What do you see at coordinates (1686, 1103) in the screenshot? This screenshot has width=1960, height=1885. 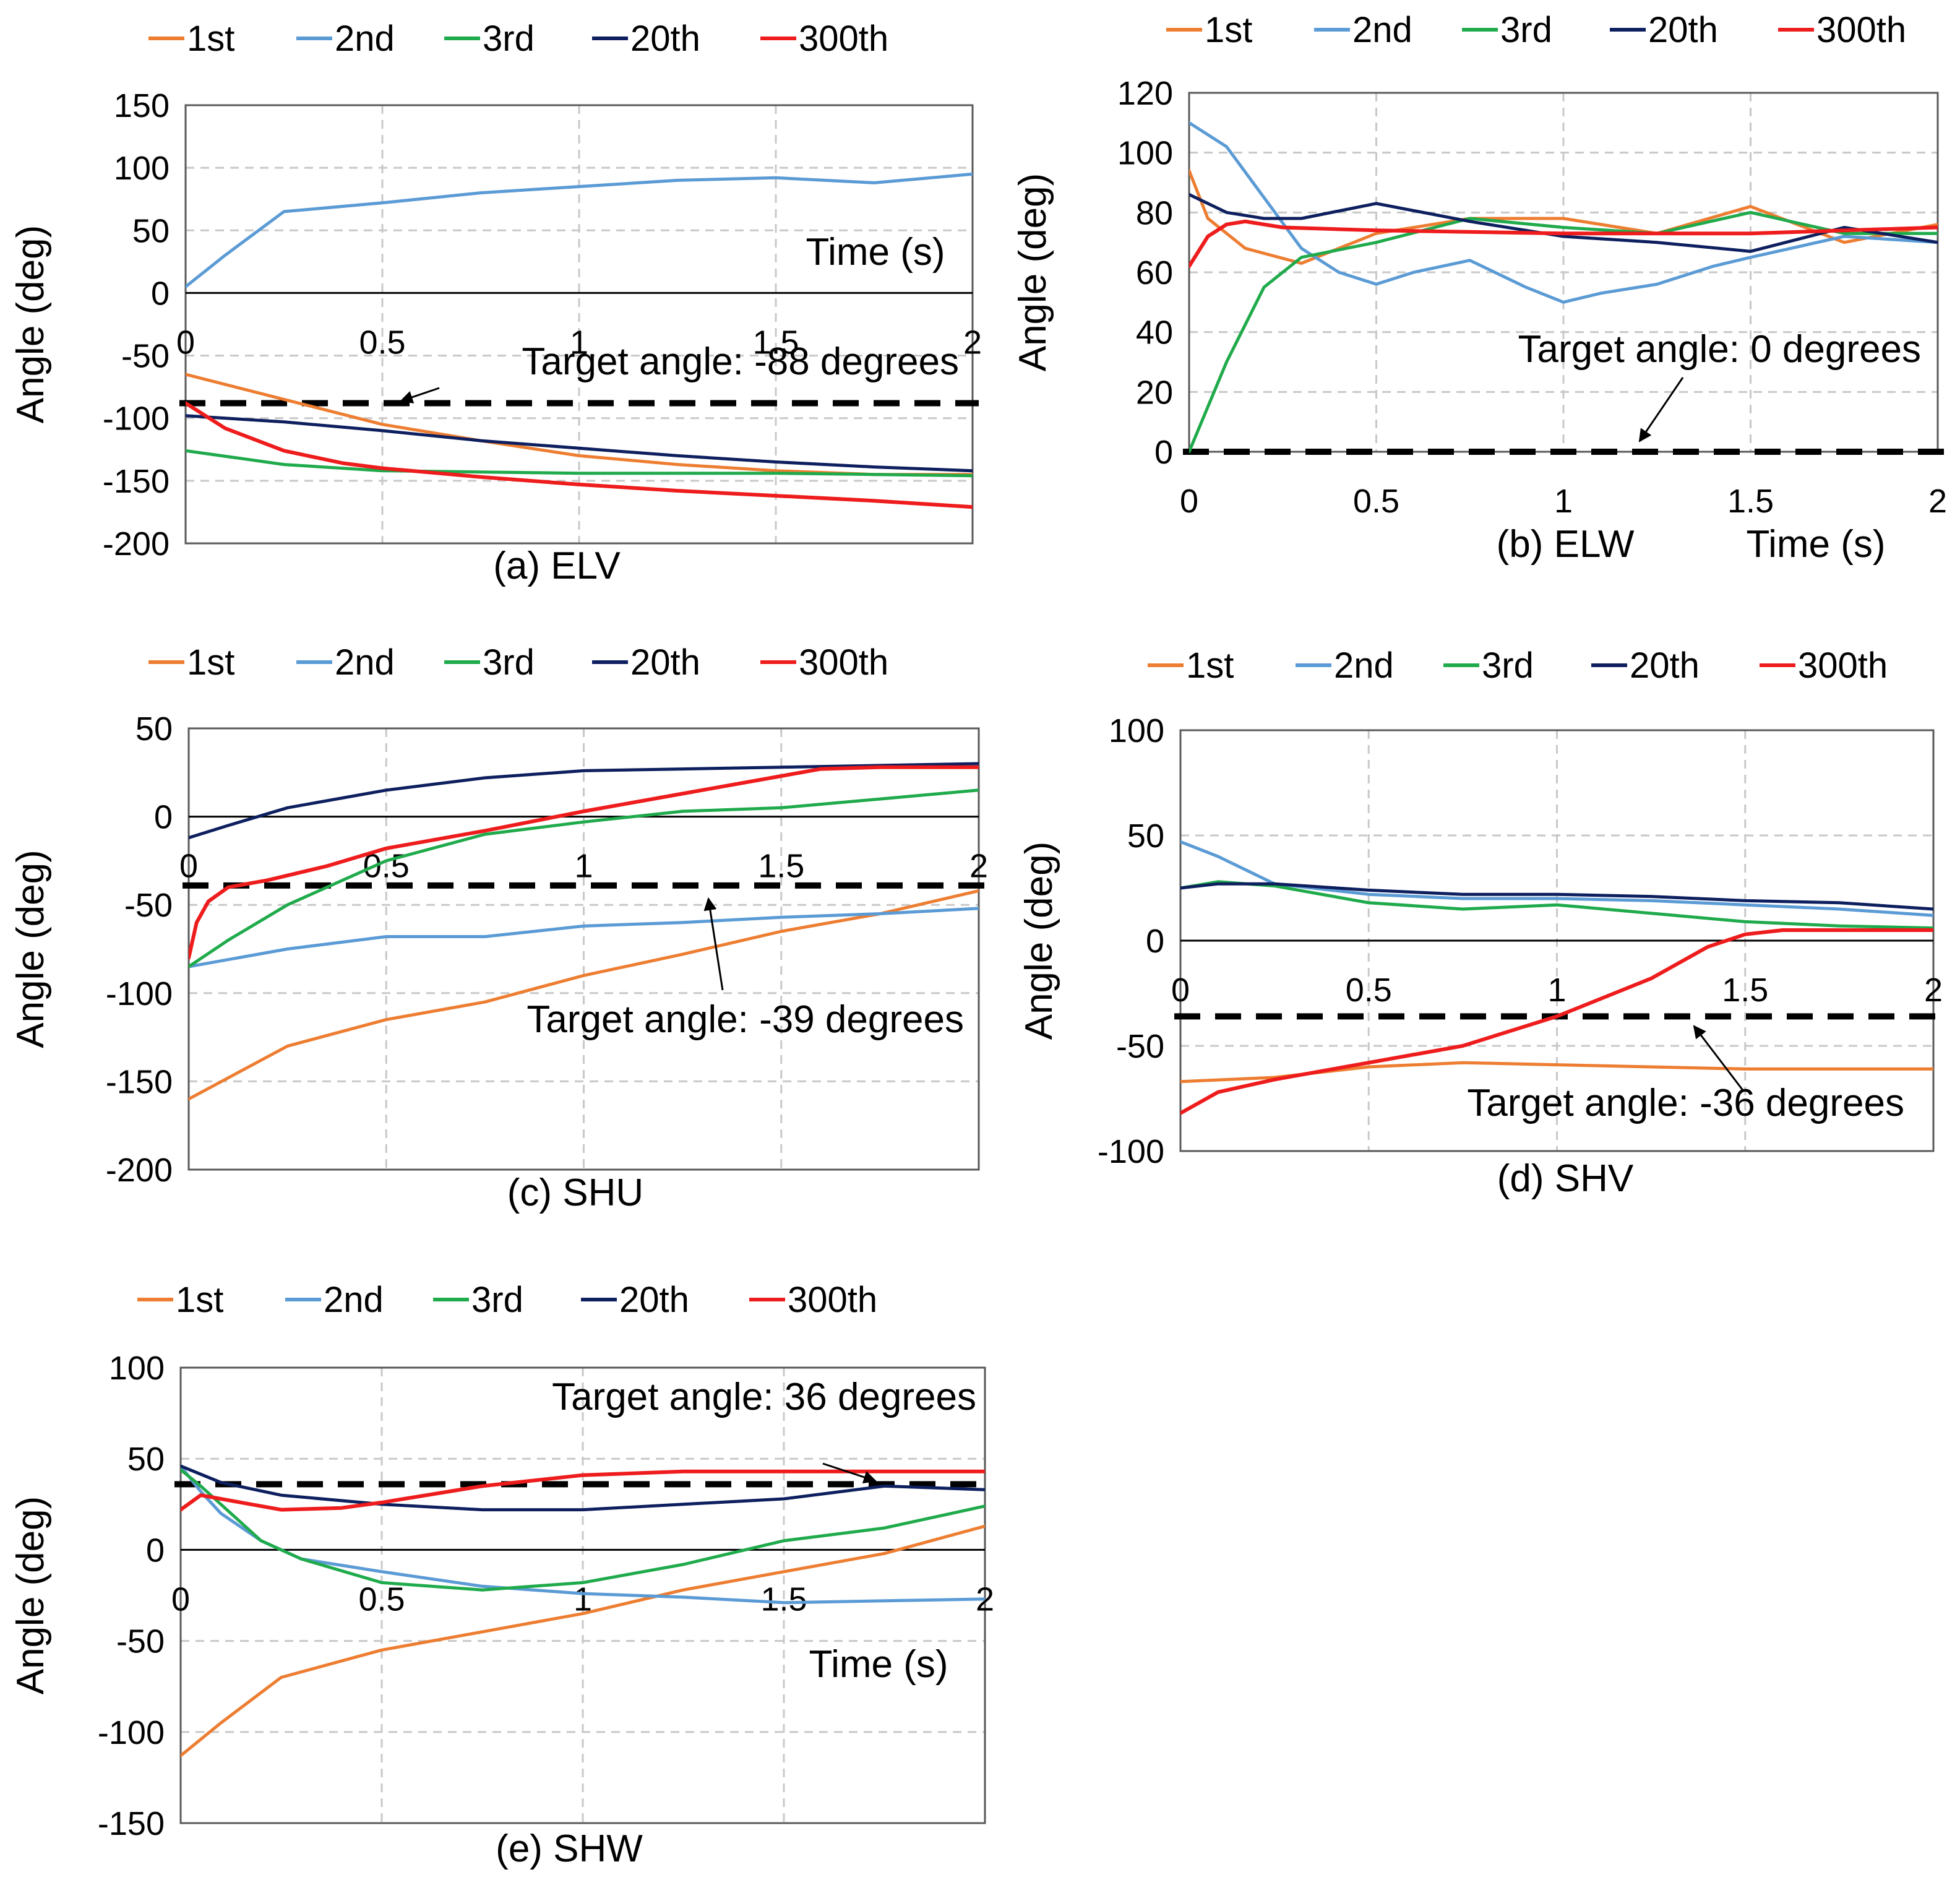 I see `target-annotation: Target angle: -36 degrees` at bounding box center [1686, 1103].